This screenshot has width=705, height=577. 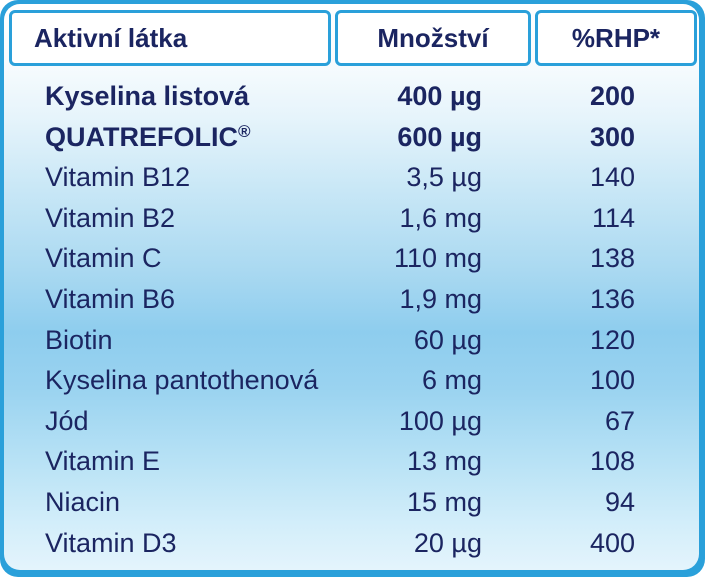 What do you see at coordinates (444, 501) in the screenshot?
I see `amount-value: 15 mg` at bounding box center [444, 501].